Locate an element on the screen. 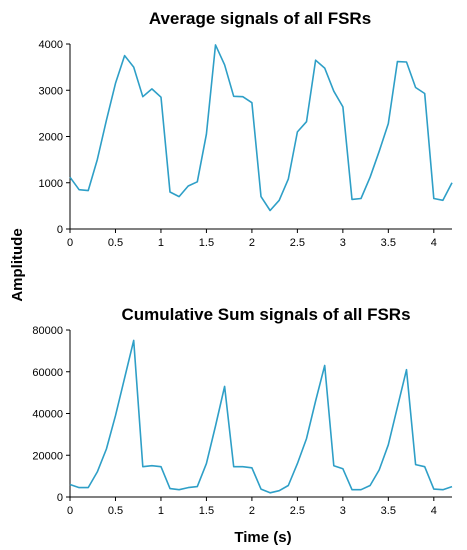 This screenshot has height=550, width=467. y-tick-label: 4000 is located at coordinates (51, 45).